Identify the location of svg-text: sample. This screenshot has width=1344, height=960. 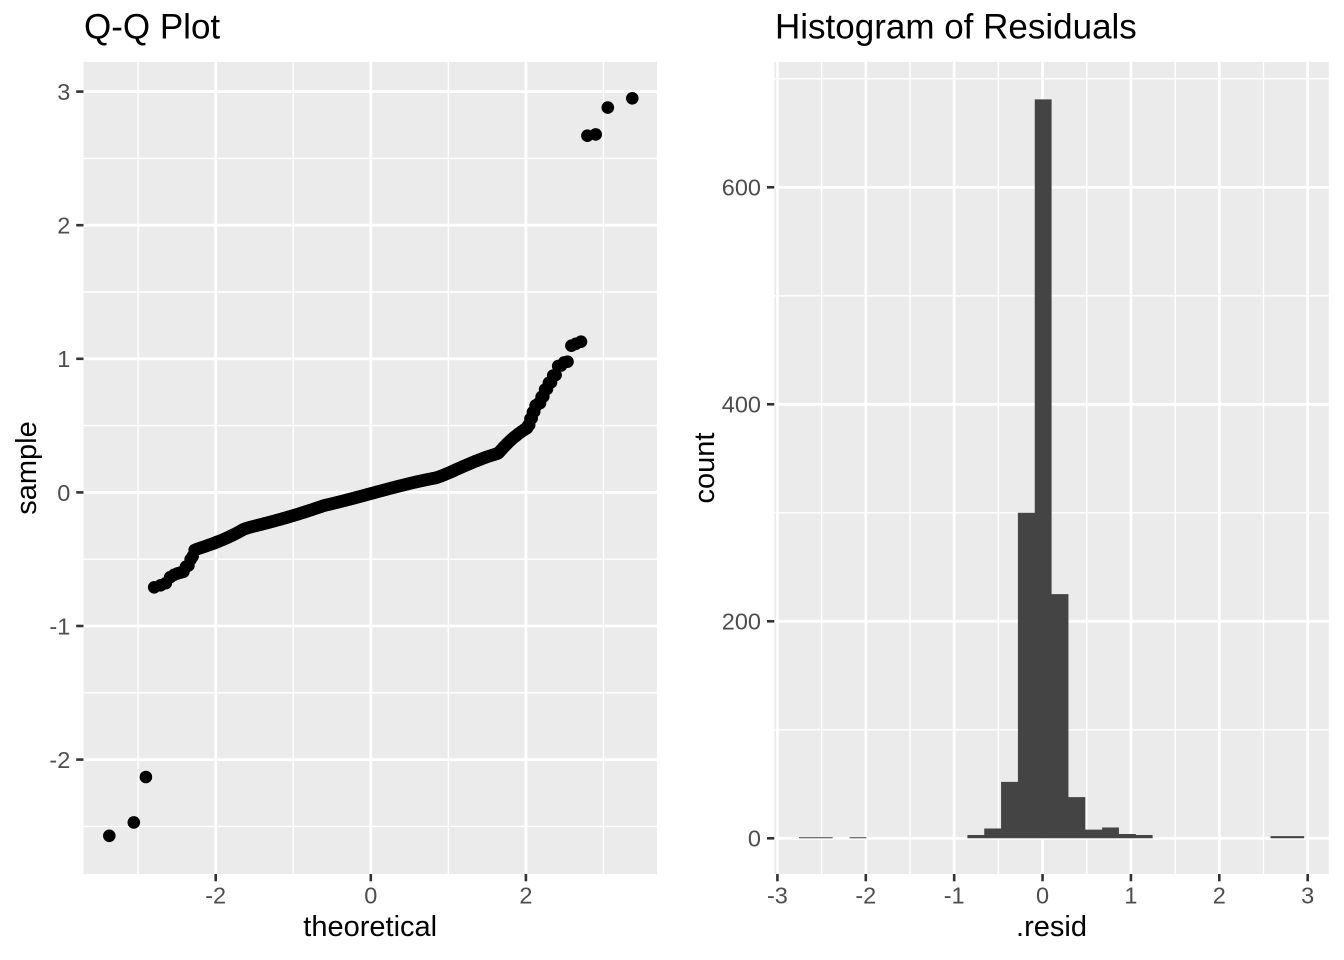
(27, 468).